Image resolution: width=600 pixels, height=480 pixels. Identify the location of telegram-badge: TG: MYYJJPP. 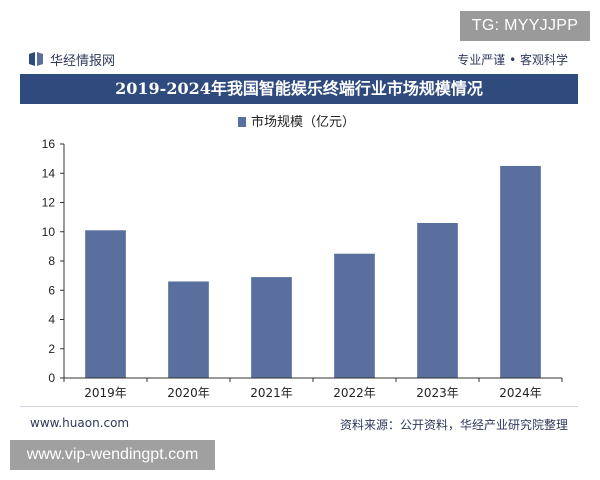
(525, 26).